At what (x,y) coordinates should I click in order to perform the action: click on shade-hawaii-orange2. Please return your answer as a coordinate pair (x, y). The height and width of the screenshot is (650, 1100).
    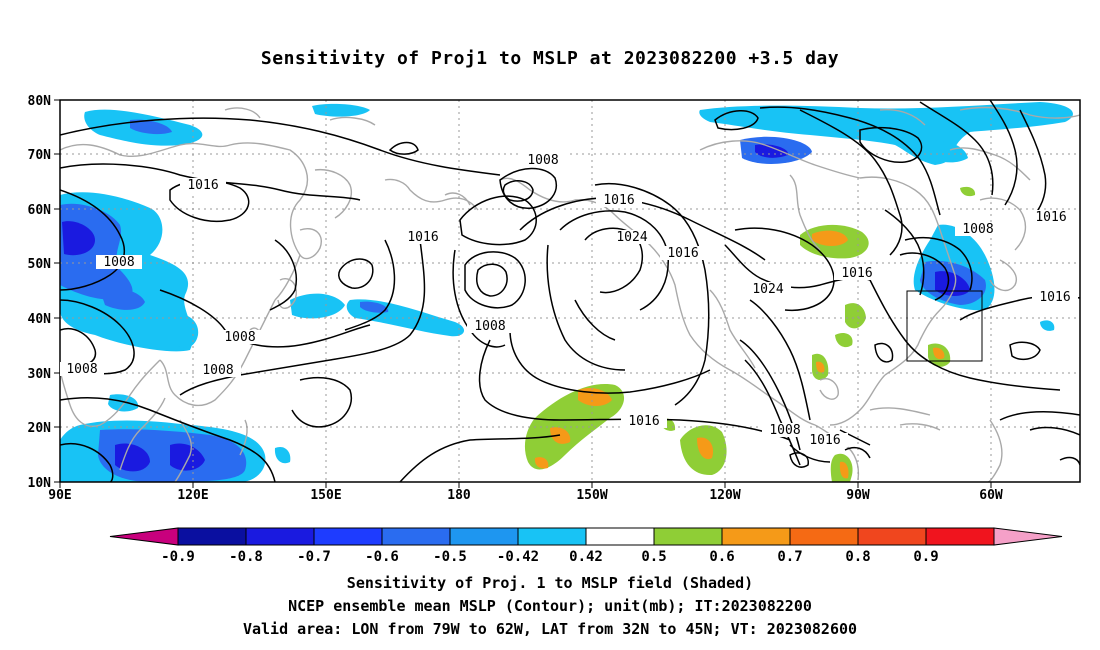
    Looking at the image, I should click on (560, 435).